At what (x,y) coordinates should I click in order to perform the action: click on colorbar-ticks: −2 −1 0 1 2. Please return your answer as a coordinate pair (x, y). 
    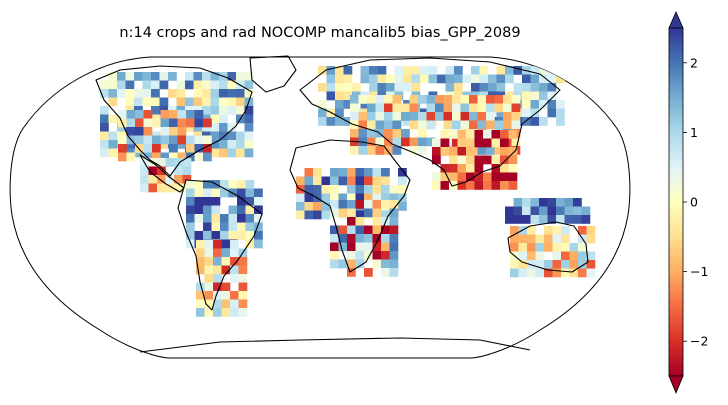
    Looking at the image, I should click on (695, 202).